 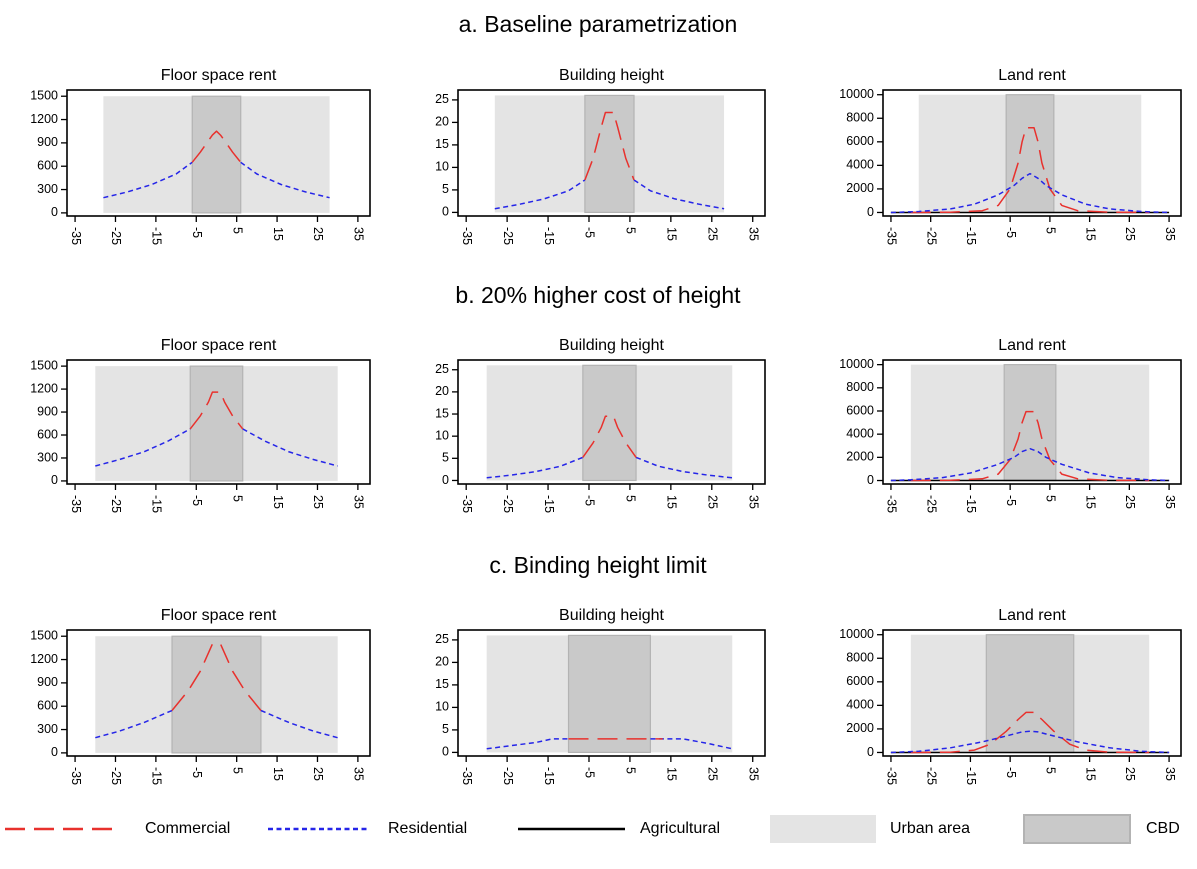 What do you see at coordinates (1077, 829) in the screenshot?
I see `legend-swatch` at bounding box center [1077, 829].